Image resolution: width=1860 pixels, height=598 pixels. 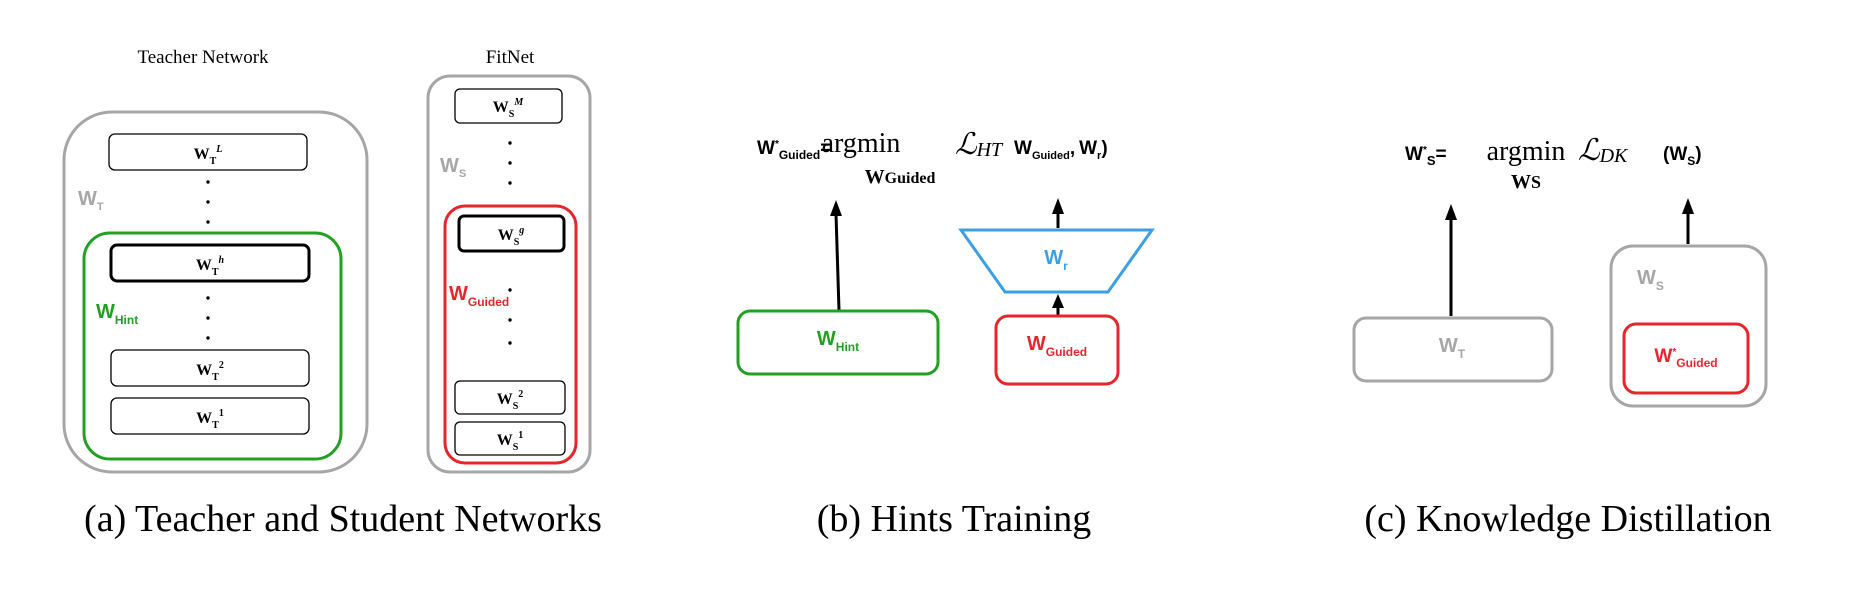 What do you see at coordinates (343, 519) in the screenshot?
I see `caption-a: (a) Teacher and Student Networks` at bounding box center [343, 519].